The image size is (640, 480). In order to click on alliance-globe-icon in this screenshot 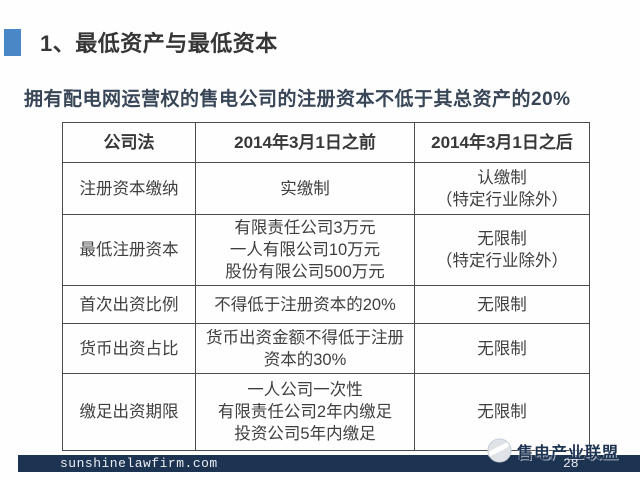, I will do `click(499, 450)`.